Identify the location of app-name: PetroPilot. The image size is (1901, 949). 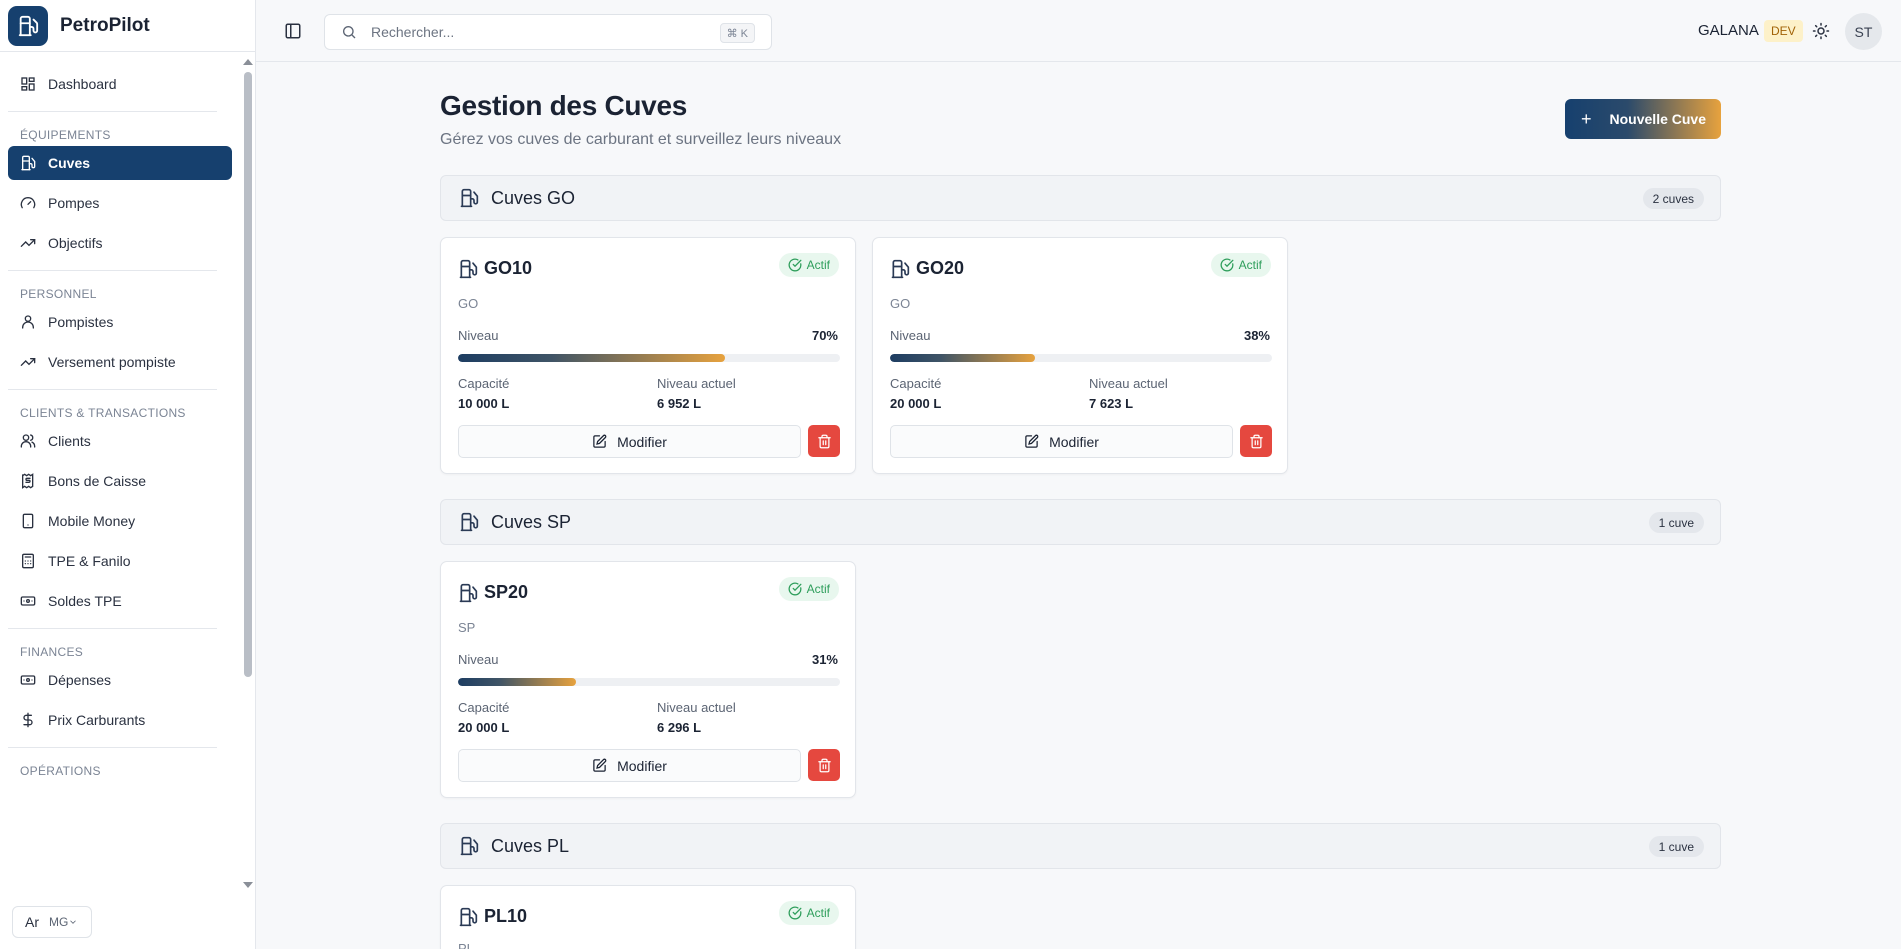
(105, 25).